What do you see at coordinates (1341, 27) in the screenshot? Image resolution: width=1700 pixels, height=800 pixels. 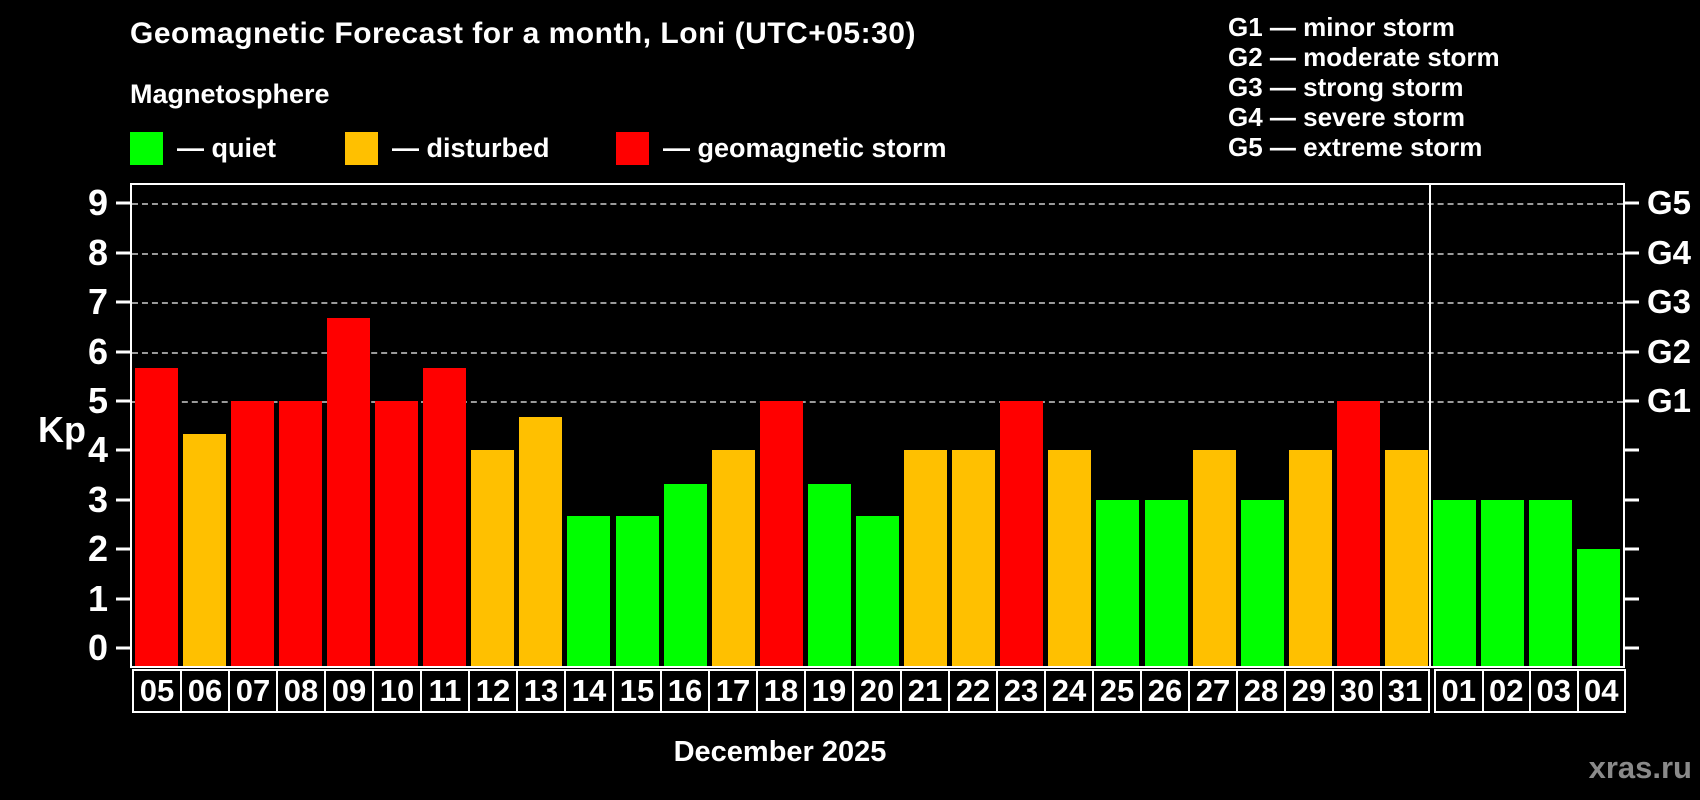 I see `g-legend-line-1: G1 — minor storm` at bounding box center [1341, 27].